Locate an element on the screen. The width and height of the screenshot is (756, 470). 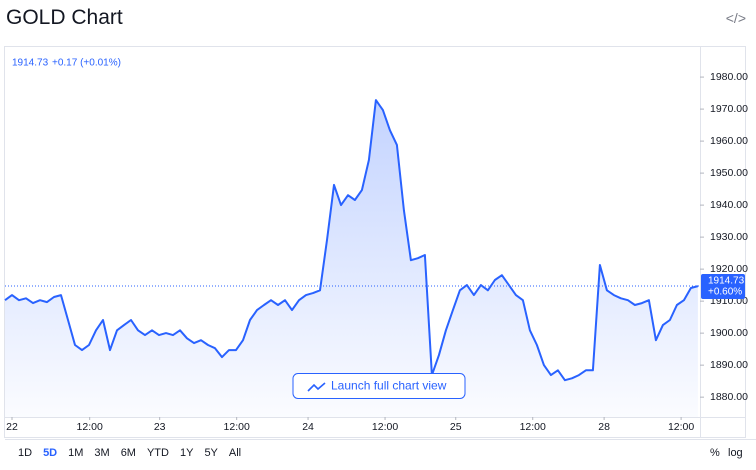
y-tick-label: 1890.00 is located at coordinates (729, 365).